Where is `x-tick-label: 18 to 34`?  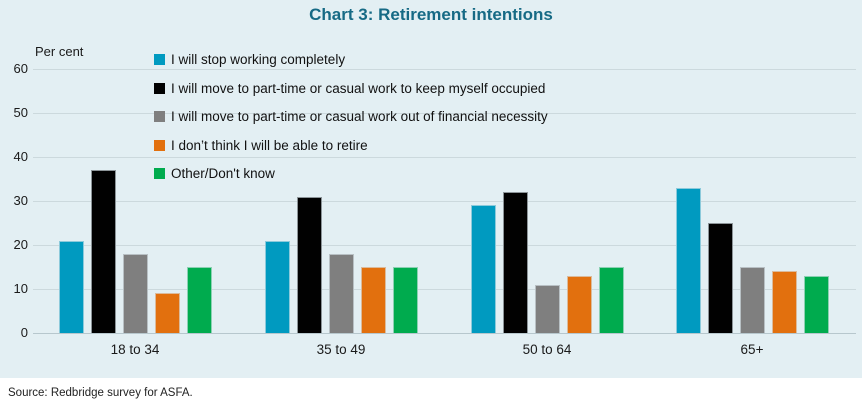
x-tick-label: 18 to 34 is located at coordinates (135, 349).